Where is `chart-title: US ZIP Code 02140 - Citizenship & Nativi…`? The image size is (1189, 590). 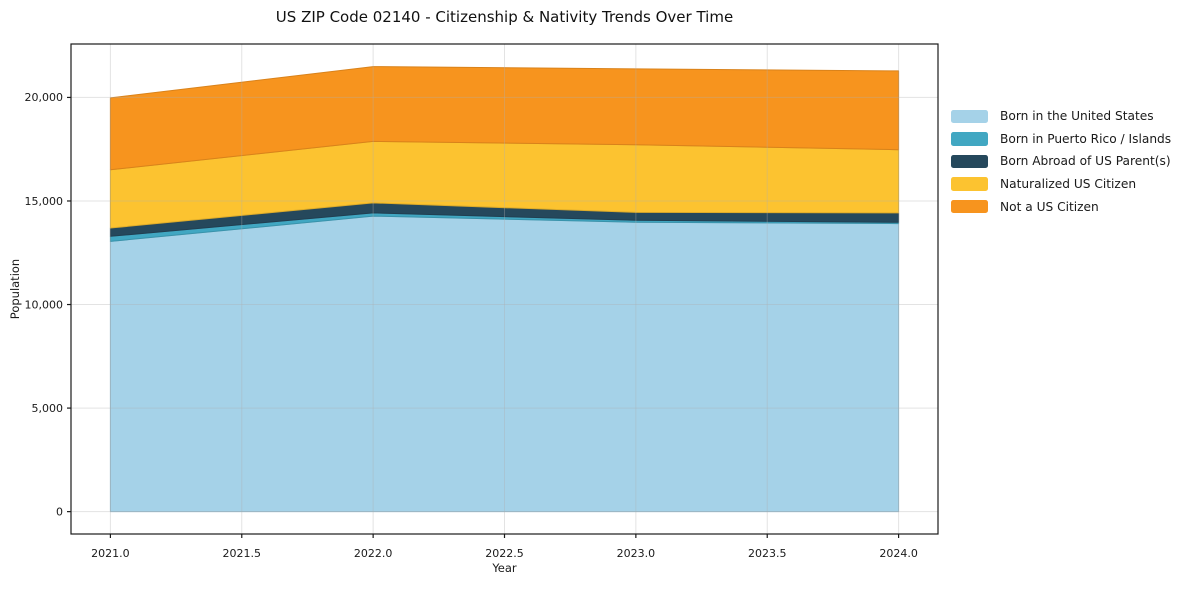 chart-title: US ZIP Code 02140 - Citizenship & Nativi… is located at coordinates (504, 17).